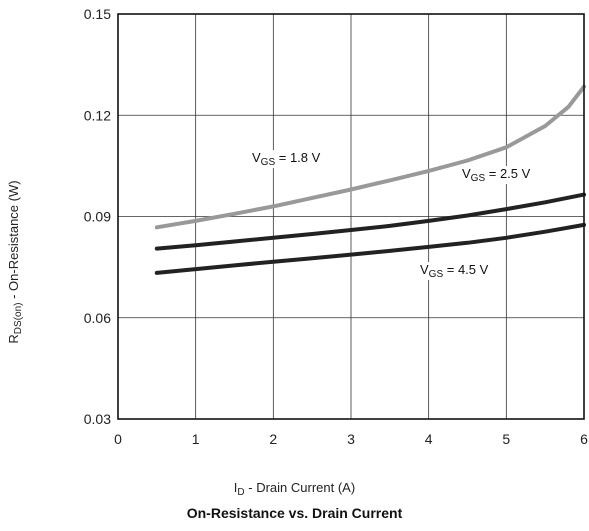 This screenshot has height=531, width=589. What do you see at coordinates (286, 159) in the screenshot?
I see `curve-label-vgs-1-8: VGS = 1.8 V` at bounding box center [286, 159].